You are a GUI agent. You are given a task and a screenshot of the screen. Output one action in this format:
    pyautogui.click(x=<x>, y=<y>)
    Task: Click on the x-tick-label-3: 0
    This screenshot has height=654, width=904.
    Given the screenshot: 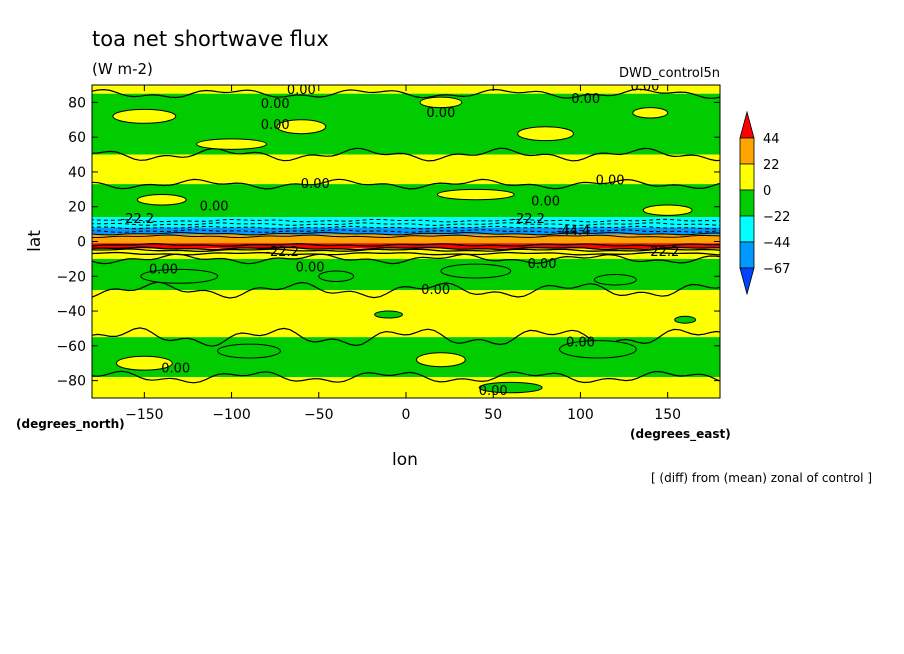 What is the action you would take?
    pyautogui.click(x=406, y=415)
    